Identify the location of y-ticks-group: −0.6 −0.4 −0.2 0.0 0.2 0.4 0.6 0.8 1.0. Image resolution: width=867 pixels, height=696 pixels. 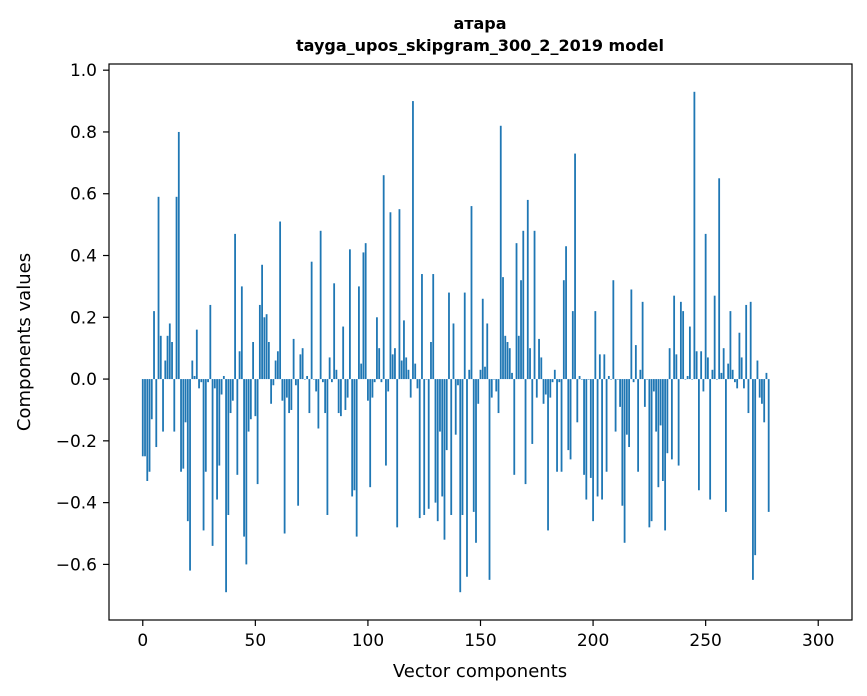
(82, 318).